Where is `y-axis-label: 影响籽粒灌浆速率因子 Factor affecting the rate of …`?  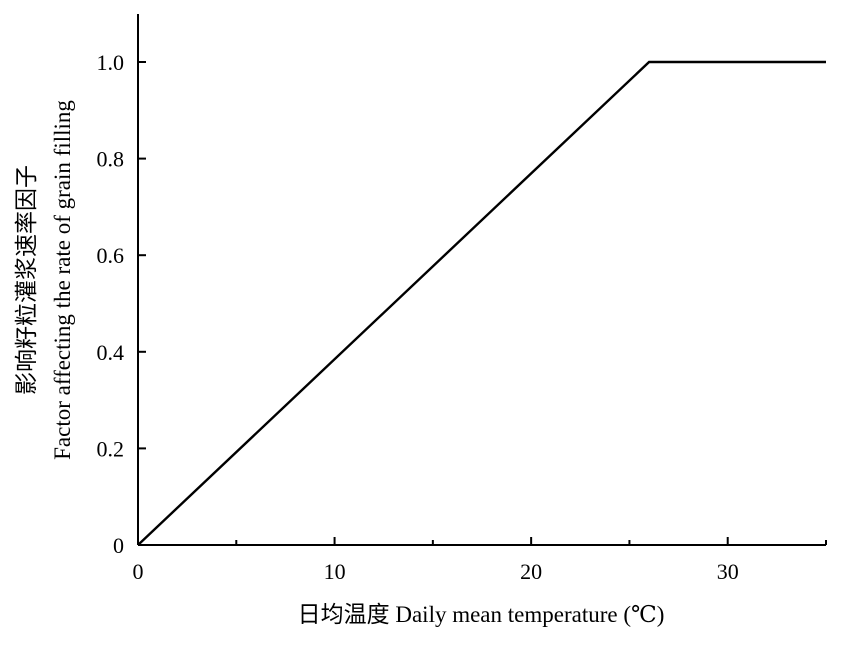 y-axis-label: 影响籽粒灌浆速率因子 Factor affecting the rate of … is located at coordinates (44, 280).